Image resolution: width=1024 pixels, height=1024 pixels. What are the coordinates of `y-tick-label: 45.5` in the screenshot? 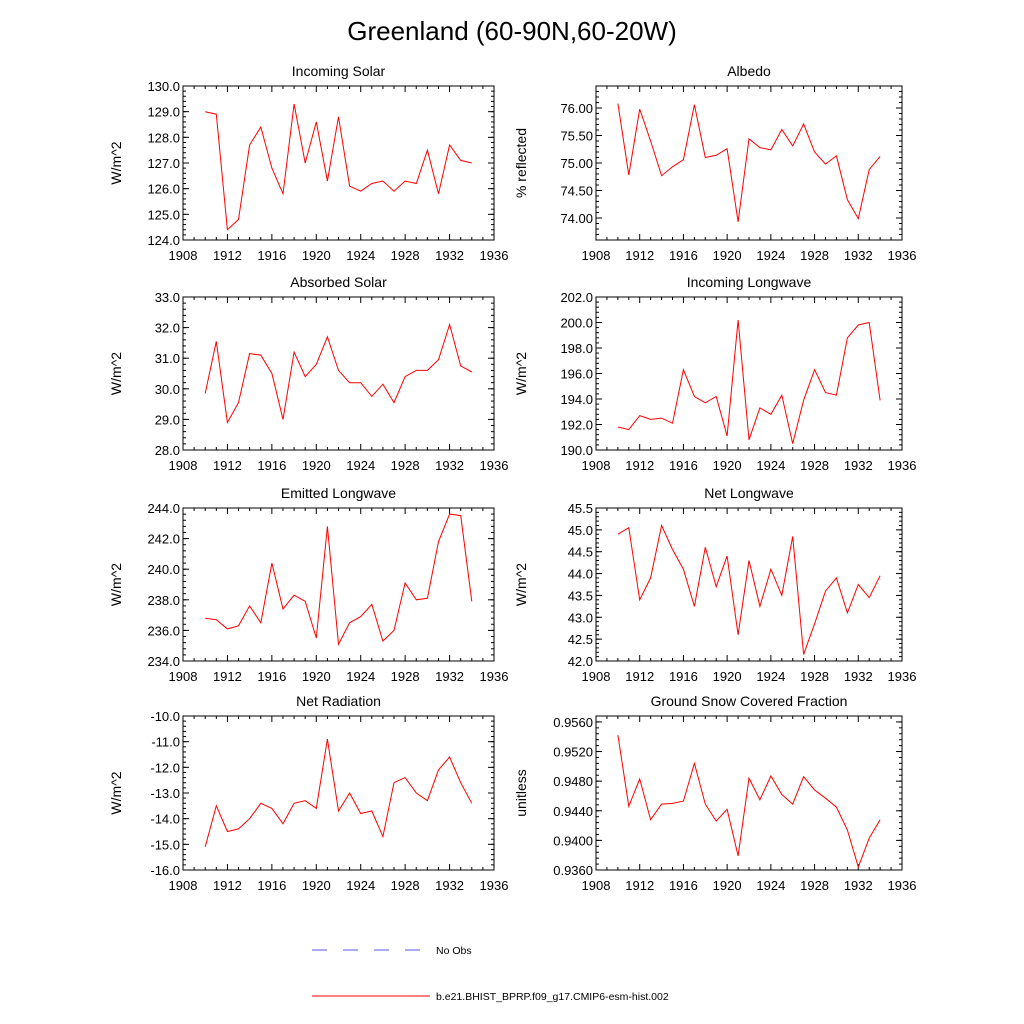 It's located at (580, 508).